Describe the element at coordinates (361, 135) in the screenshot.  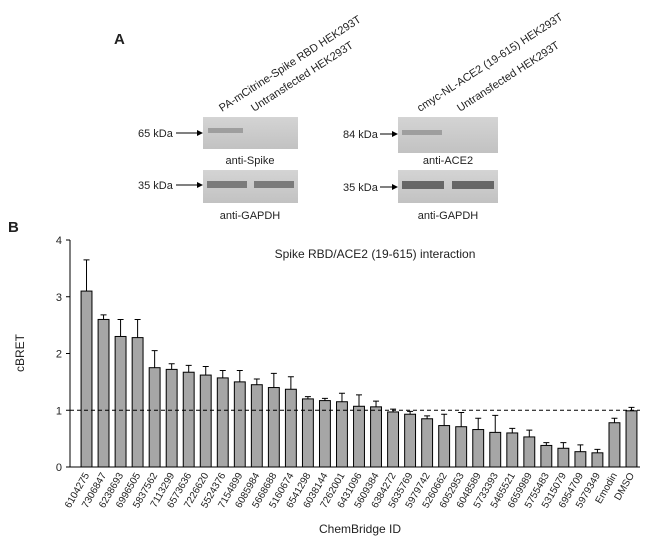
I see `marker-label: 84 kDa` at that location.